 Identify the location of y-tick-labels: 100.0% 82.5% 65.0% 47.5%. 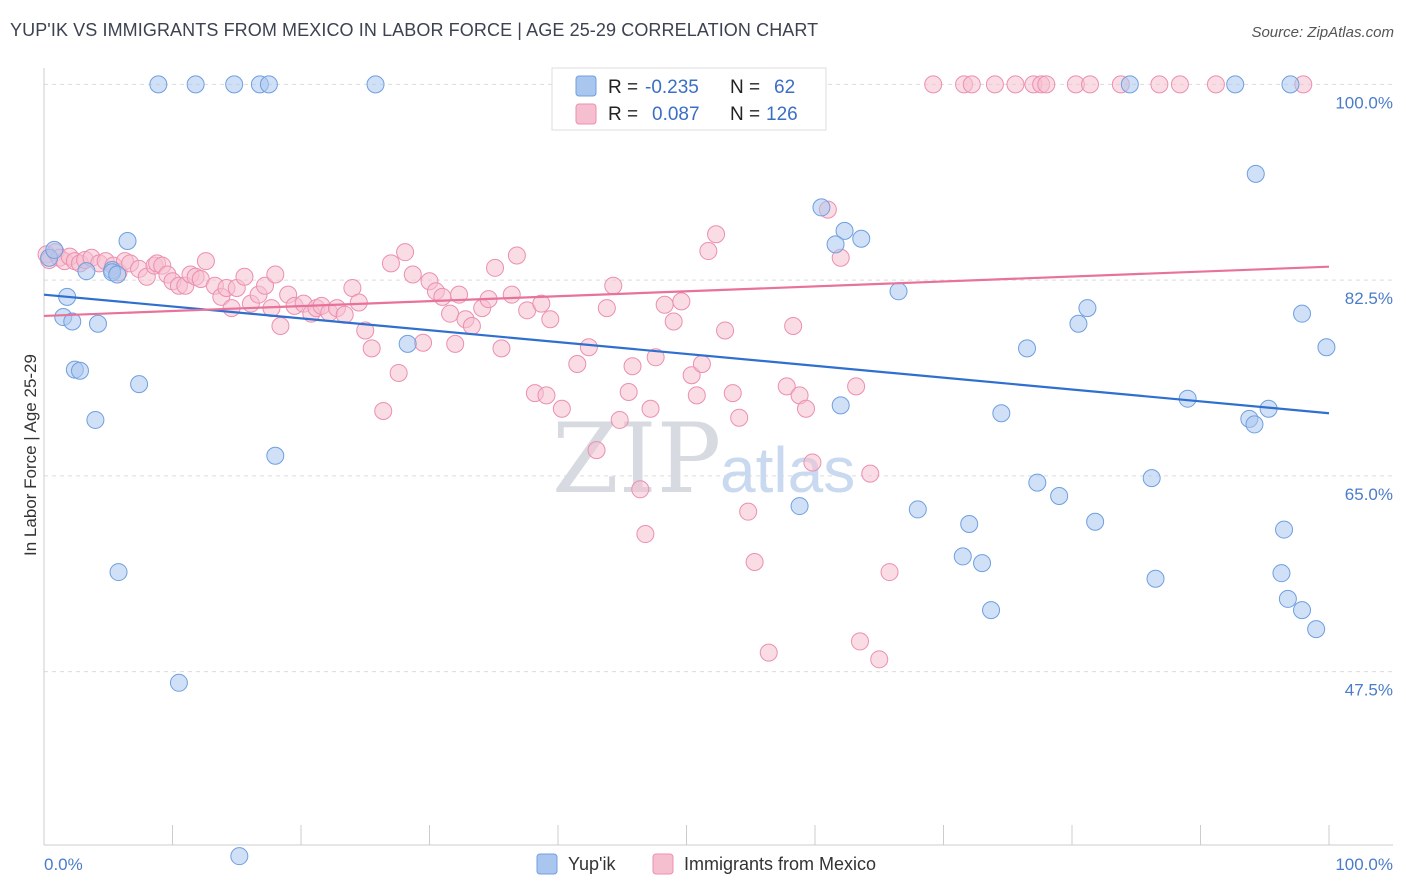
(1364, 396).